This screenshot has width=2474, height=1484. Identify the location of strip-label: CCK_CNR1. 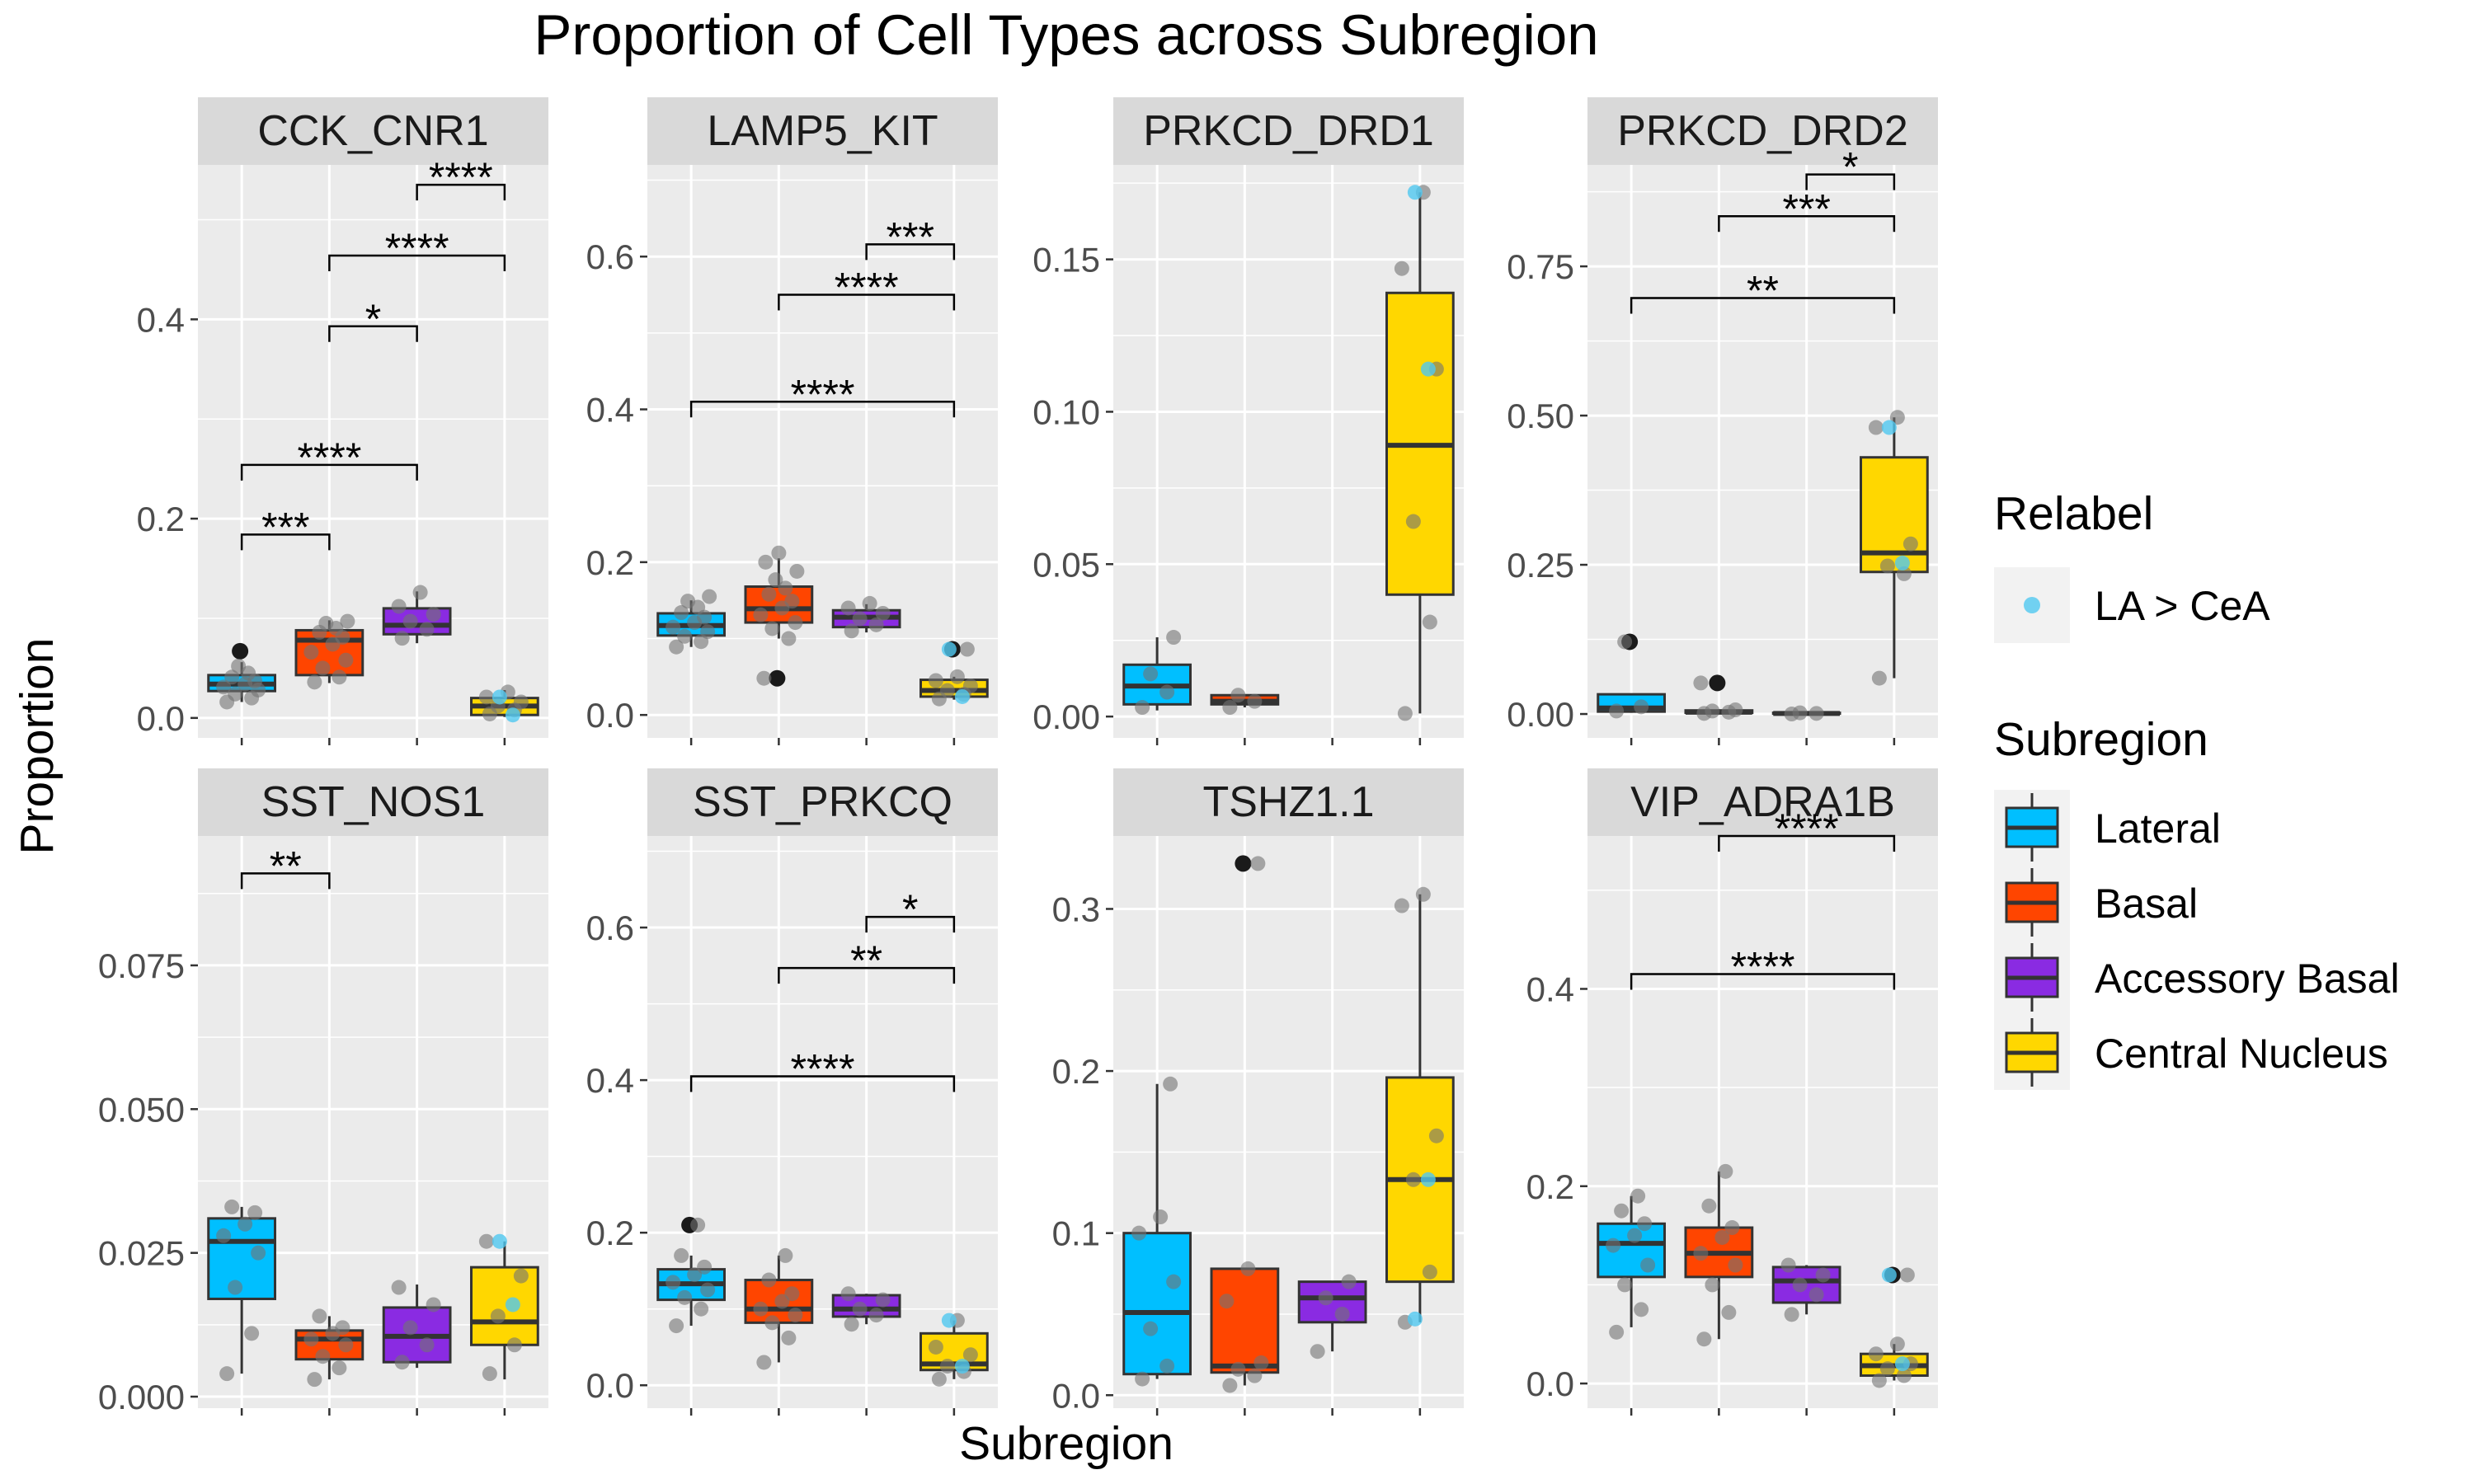
(372, 131).